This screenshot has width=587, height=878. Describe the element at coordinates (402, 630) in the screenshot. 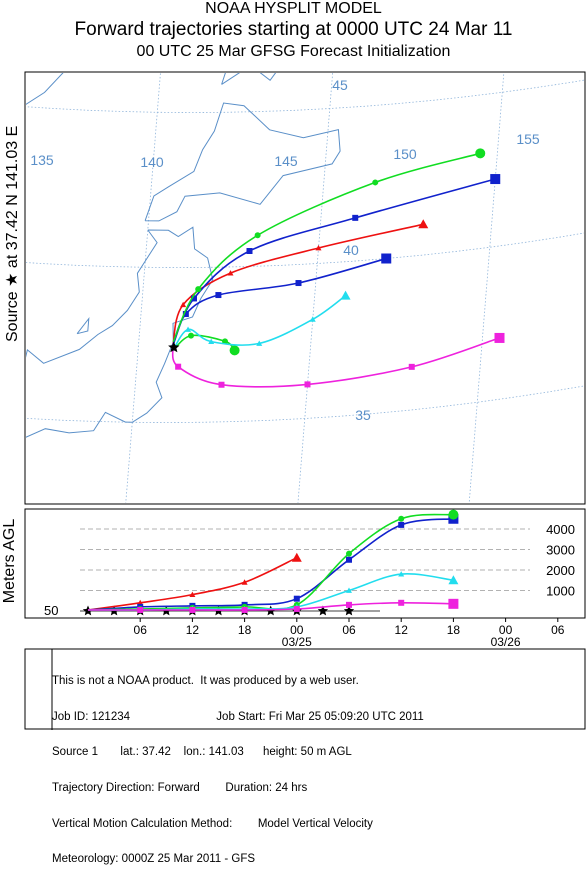

I see `time-tick-label: 12` at that location.